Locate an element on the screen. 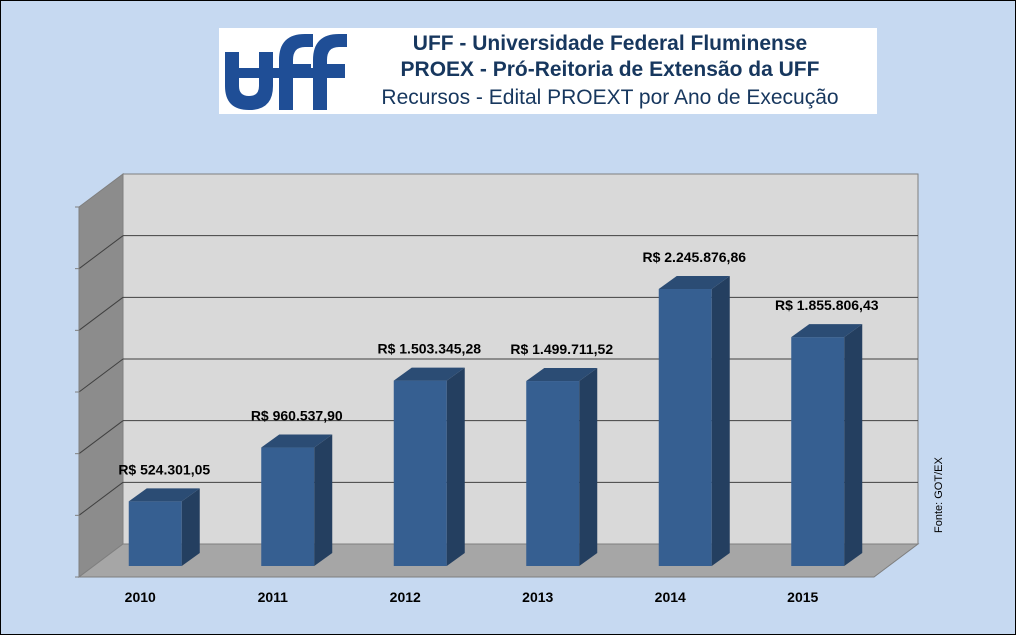 The width and height of the screenshot is (1016, 635). x-tick-label: 2012 is located at coordinates (405, 597).